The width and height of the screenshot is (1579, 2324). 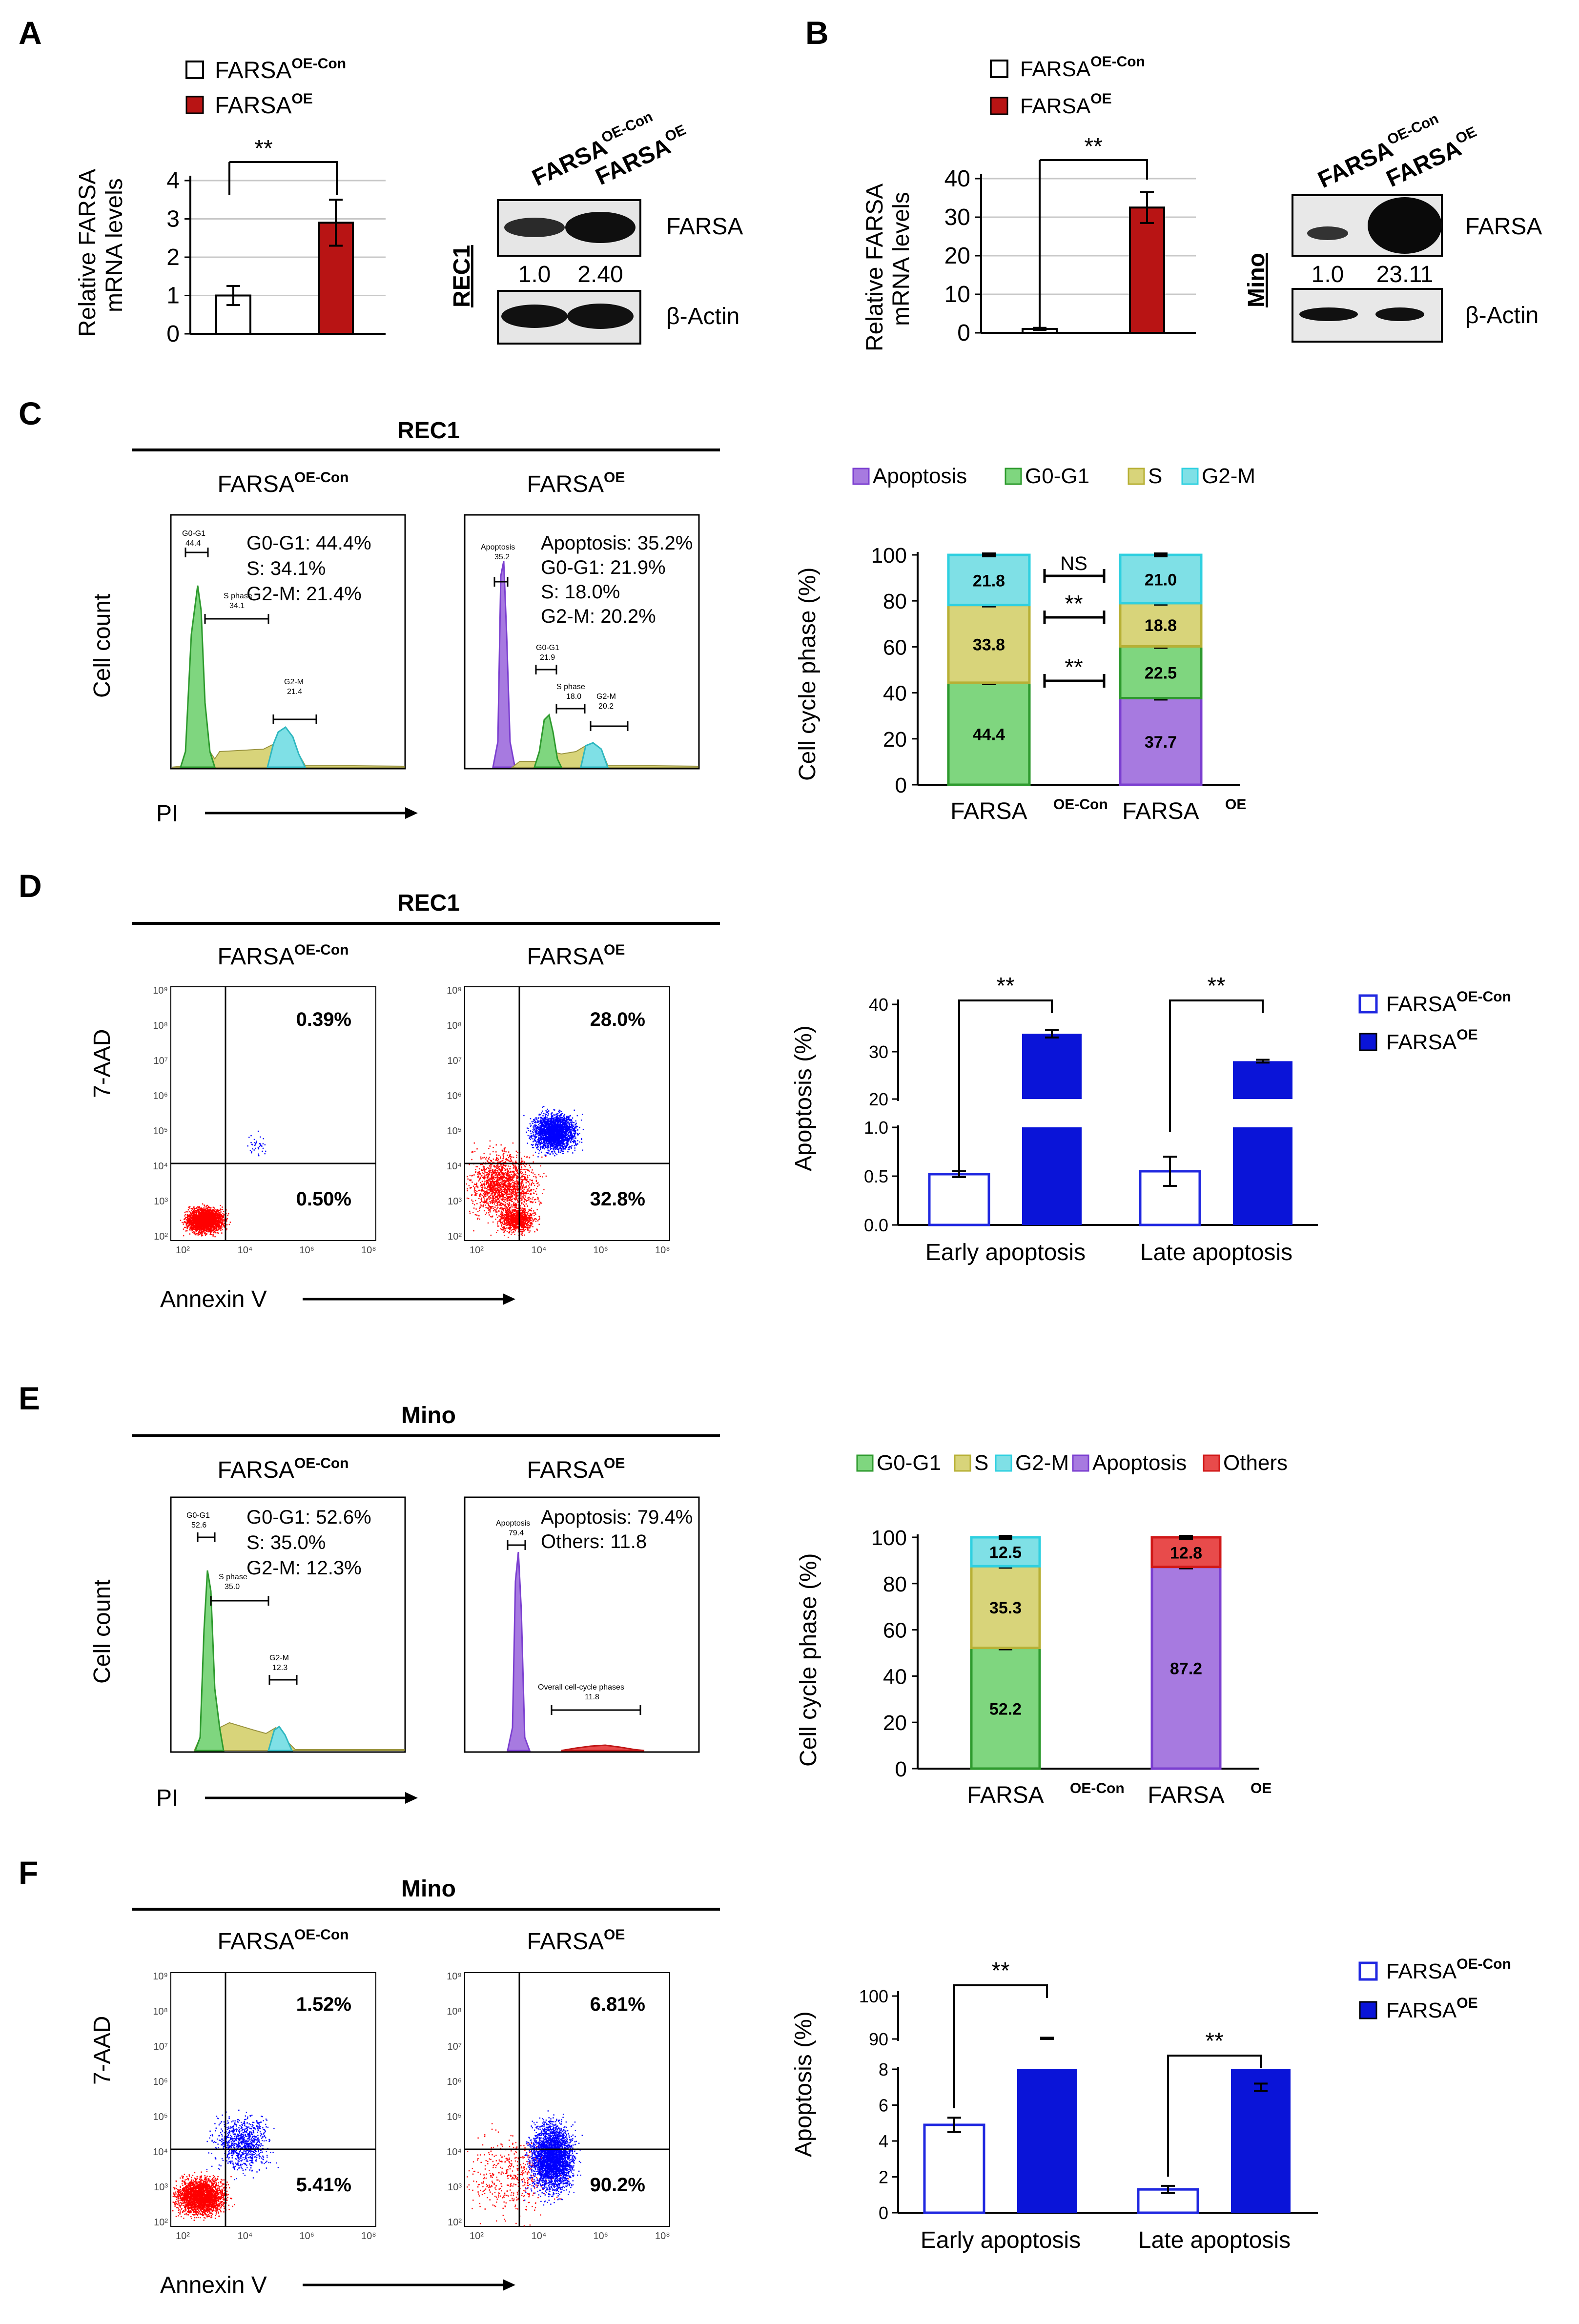 I want to click on gate-label: Apoptosis, so click(x=513, y=1523).